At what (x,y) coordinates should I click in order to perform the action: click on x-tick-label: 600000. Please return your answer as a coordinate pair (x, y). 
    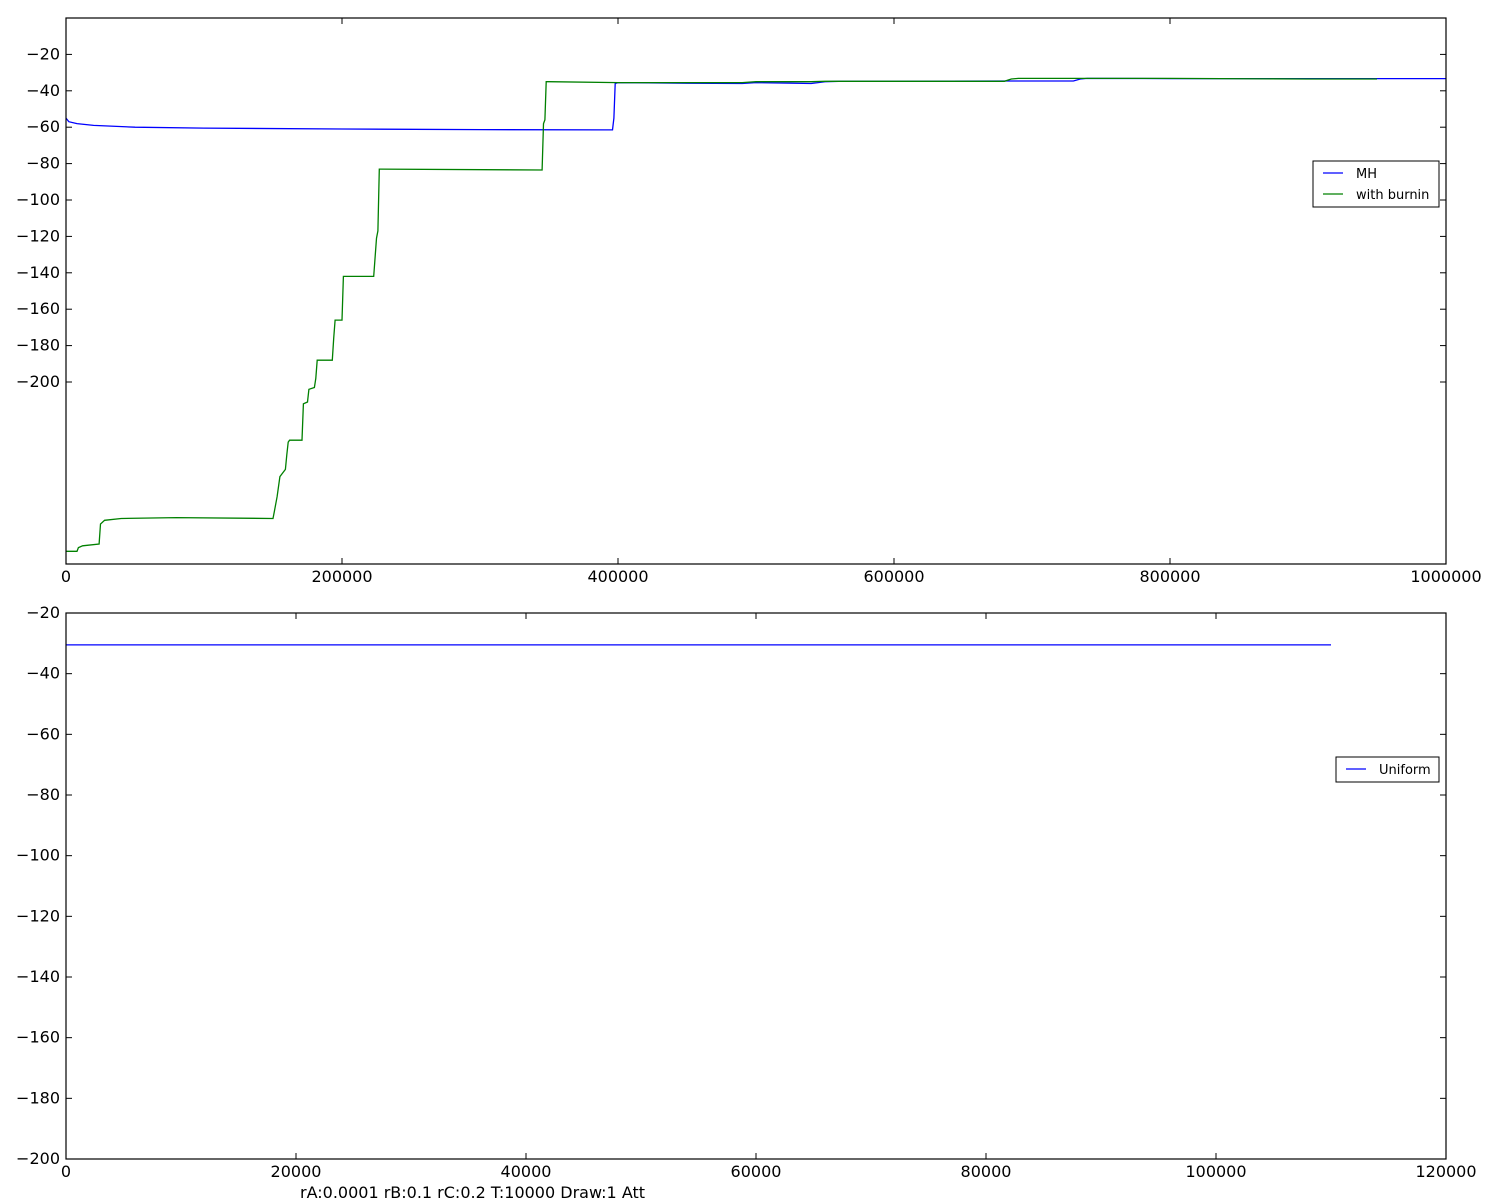
    Looking at the image, I should click on (893, 576).